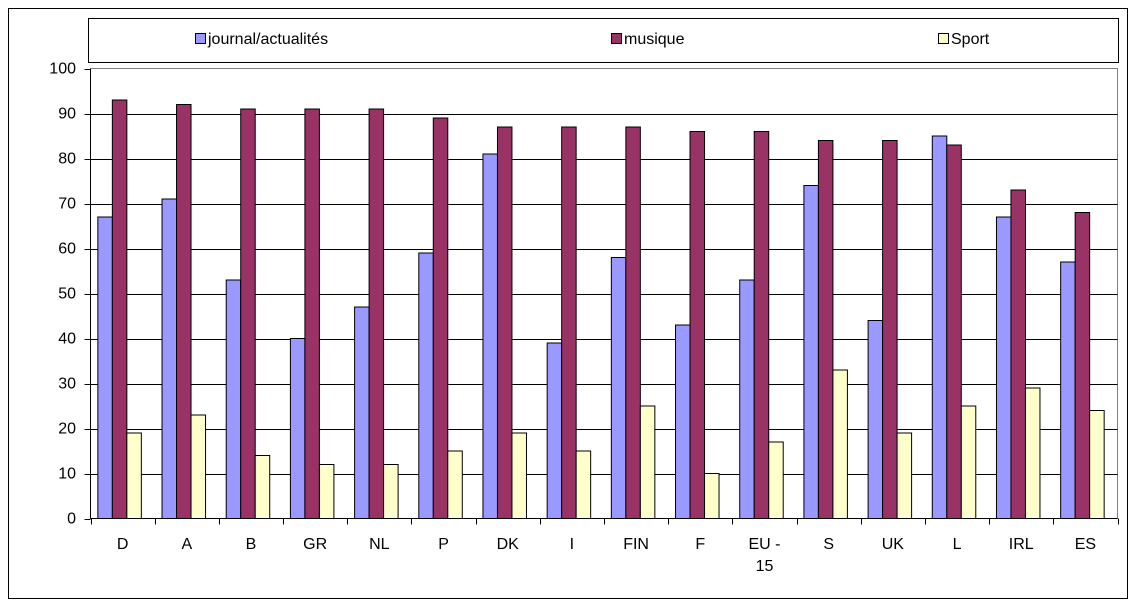 Image resolution: width=1129 pixels, height=600 pixels. I want to click on x-tick-label: GR, so click(315, 544).